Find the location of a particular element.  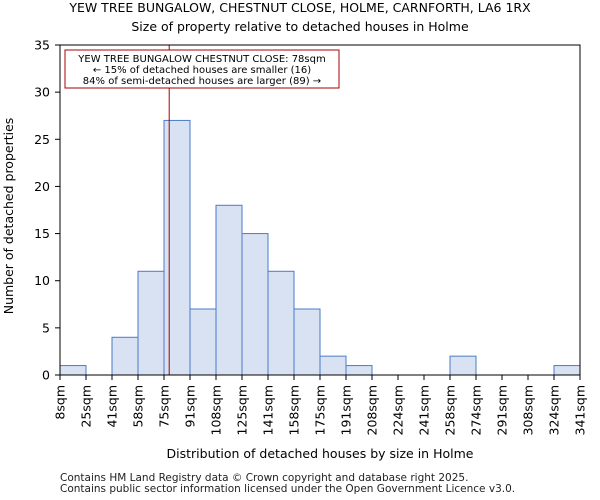

x-tick-label: 241sqm is located at coordinates (424, 410).